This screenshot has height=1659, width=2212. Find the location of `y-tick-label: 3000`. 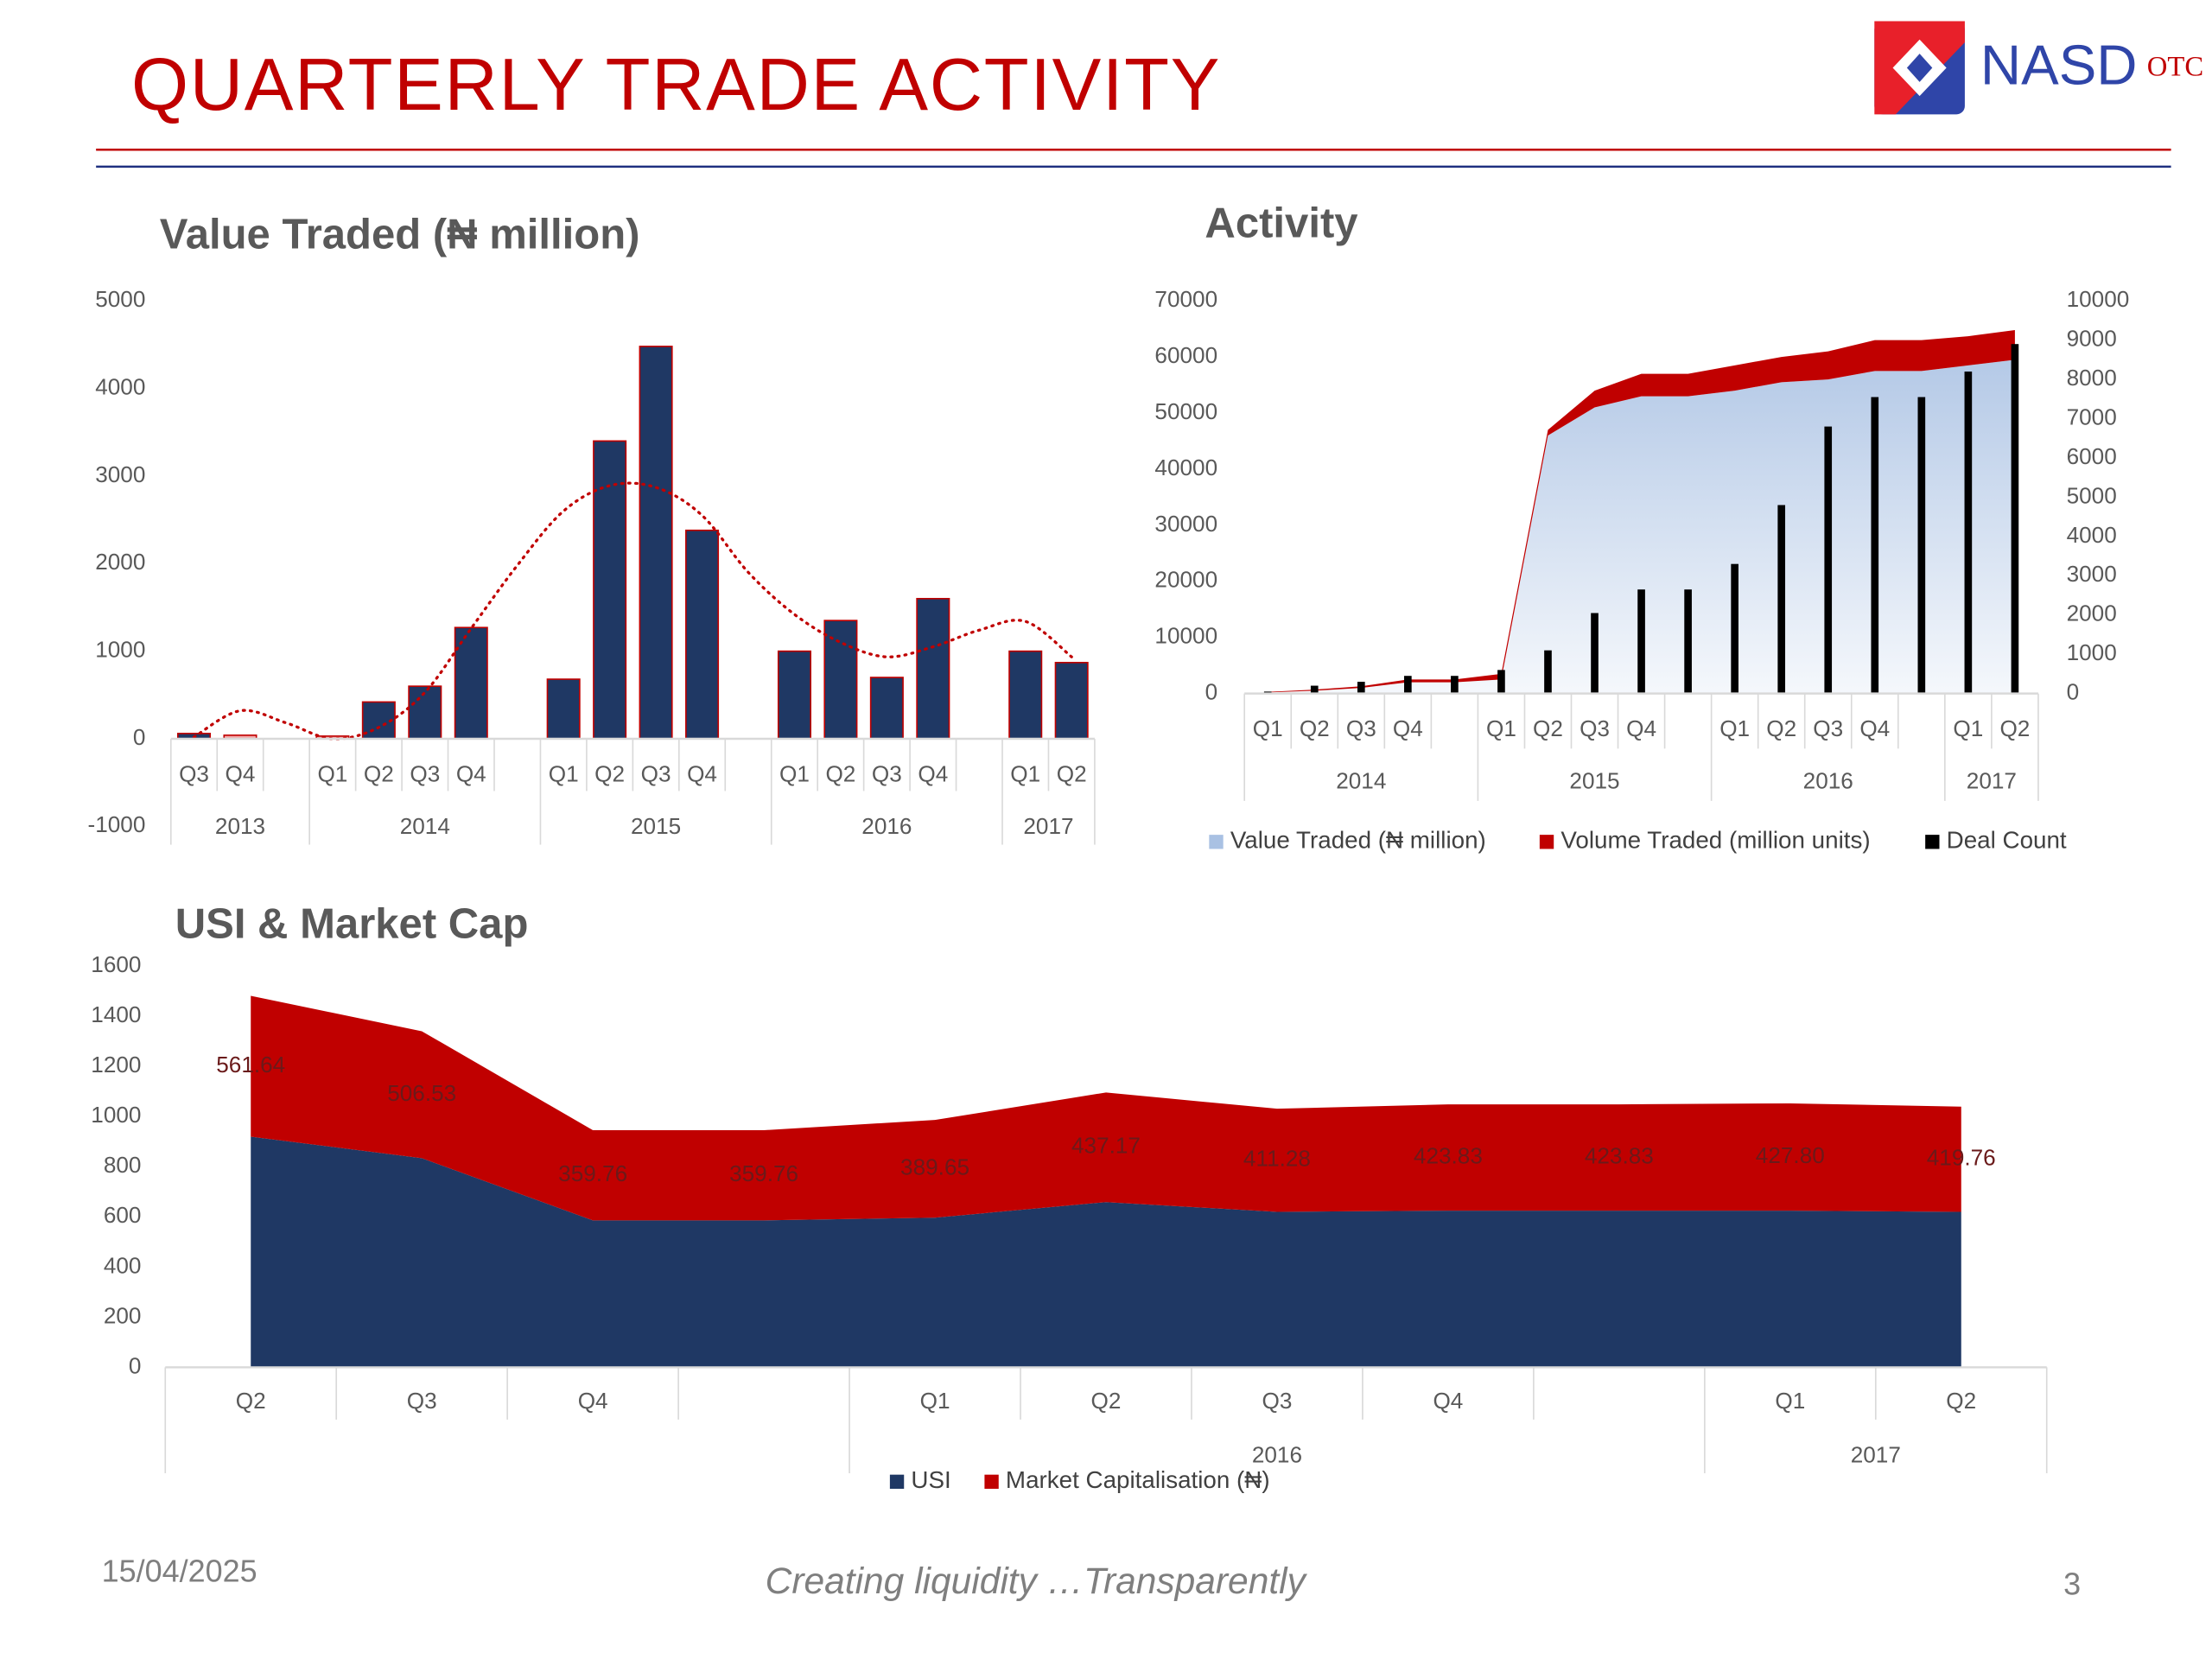

y-tick-label: 3000 is located at coordinates (120, 474).